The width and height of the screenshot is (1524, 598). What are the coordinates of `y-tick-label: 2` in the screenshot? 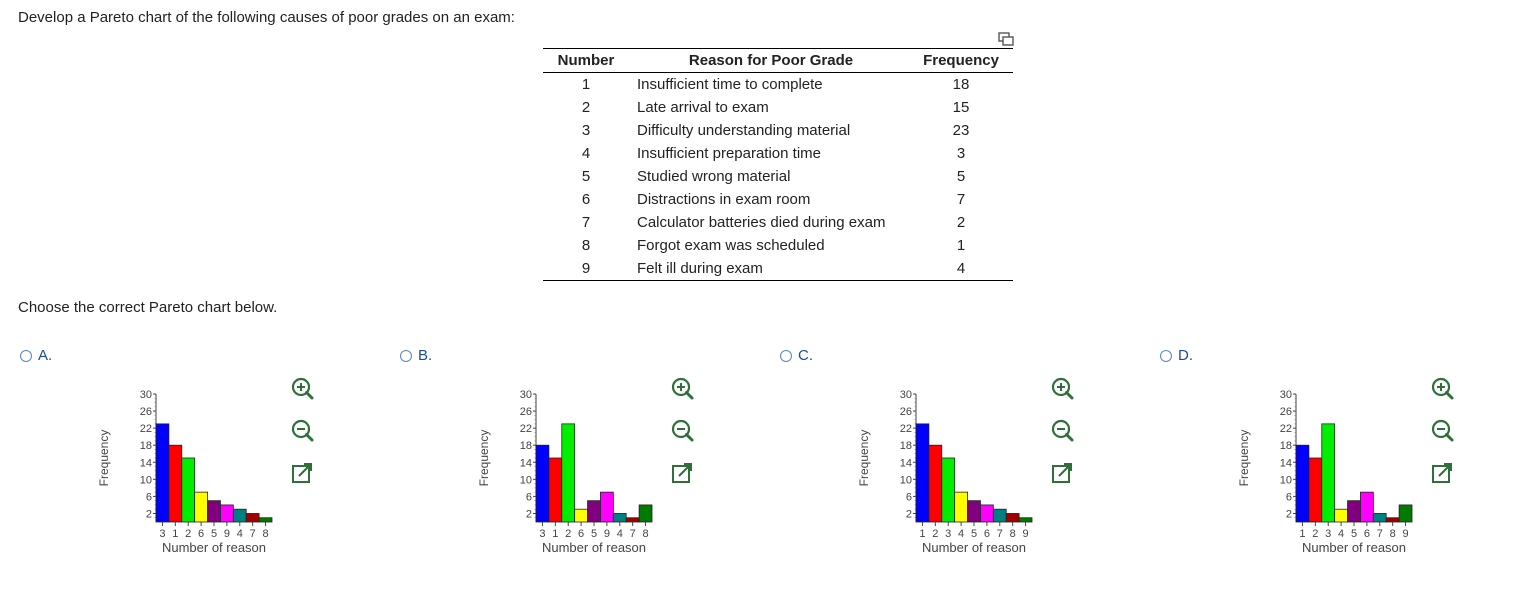 It's located at (909, 514).